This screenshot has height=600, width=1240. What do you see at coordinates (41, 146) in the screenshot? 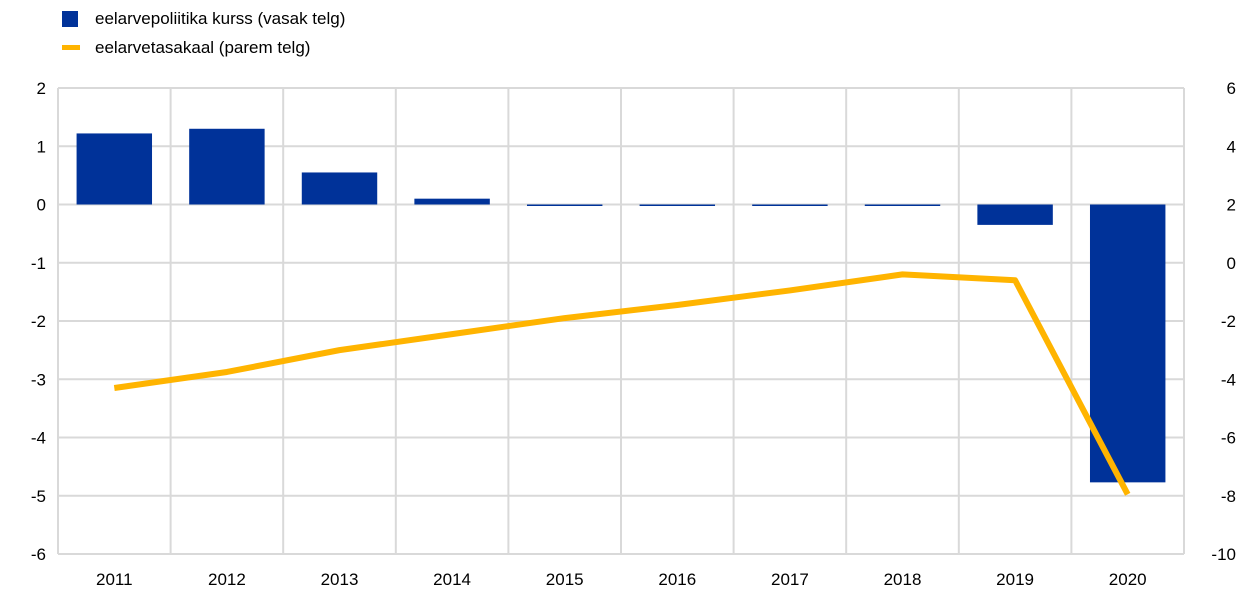
I see `y-left-tick-label: 1` at bounding box center [41, 146].